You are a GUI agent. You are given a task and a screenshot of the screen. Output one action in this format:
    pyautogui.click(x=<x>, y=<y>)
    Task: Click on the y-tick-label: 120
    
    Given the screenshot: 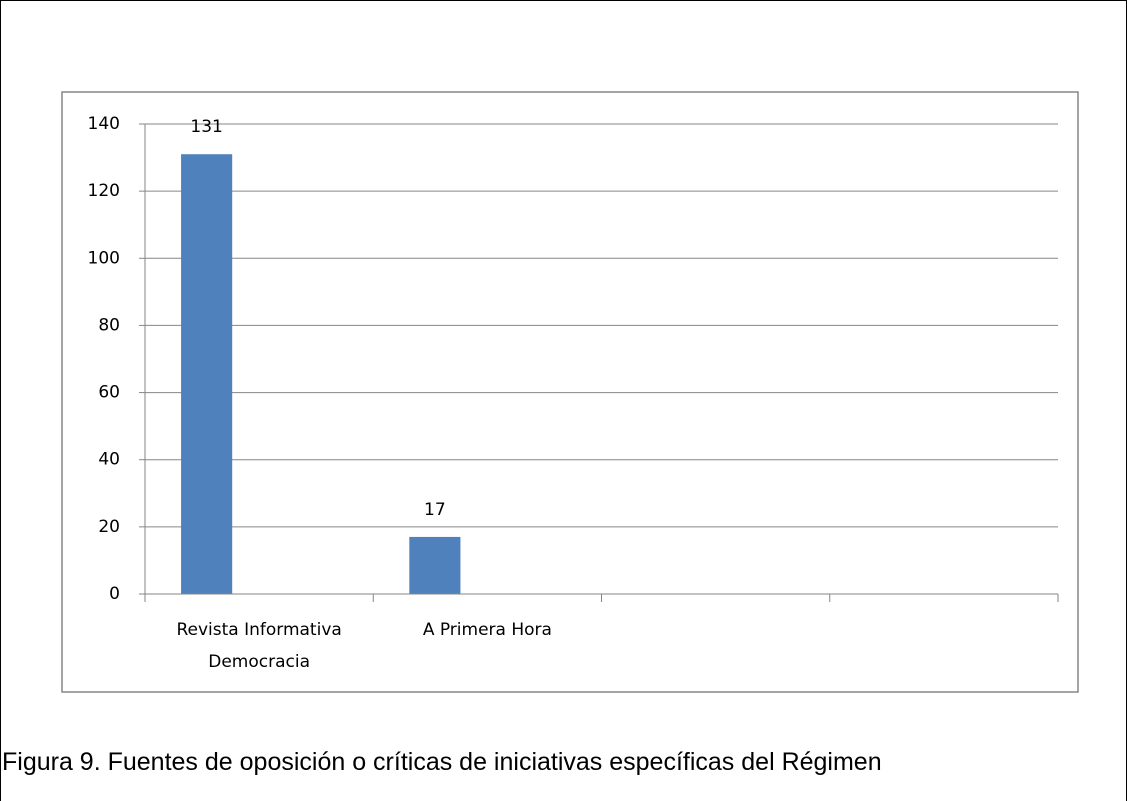 What is the action you would take?
    pyautogui.click(x=104, y=191)
    